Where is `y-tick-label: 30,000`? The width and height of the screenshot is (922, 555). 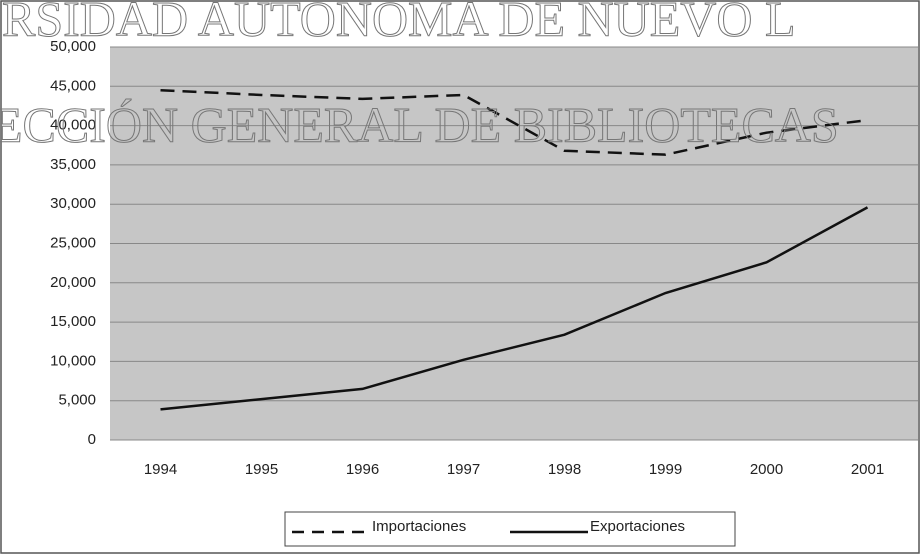 y-tick-label: 30,000 is located at coordinates (73, 203).